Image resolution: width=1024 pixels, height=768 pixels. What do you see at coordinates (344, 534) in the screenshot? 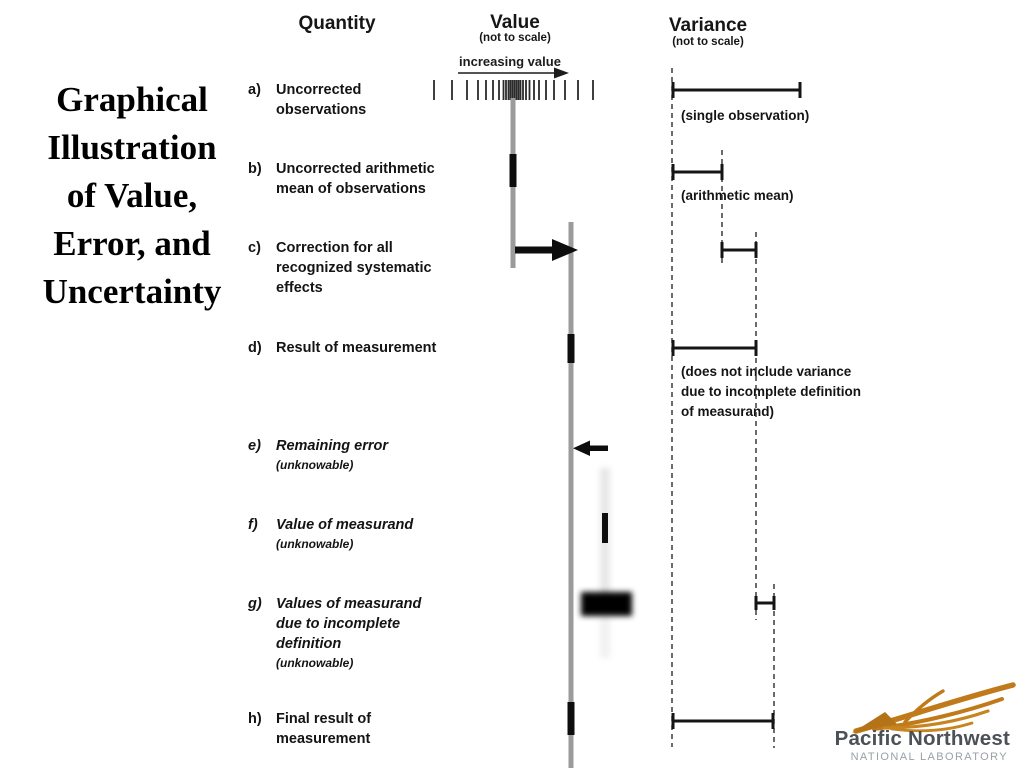
I see `row-label-f: Value of measurand (unknowable)` at bounding box center [344, 534].